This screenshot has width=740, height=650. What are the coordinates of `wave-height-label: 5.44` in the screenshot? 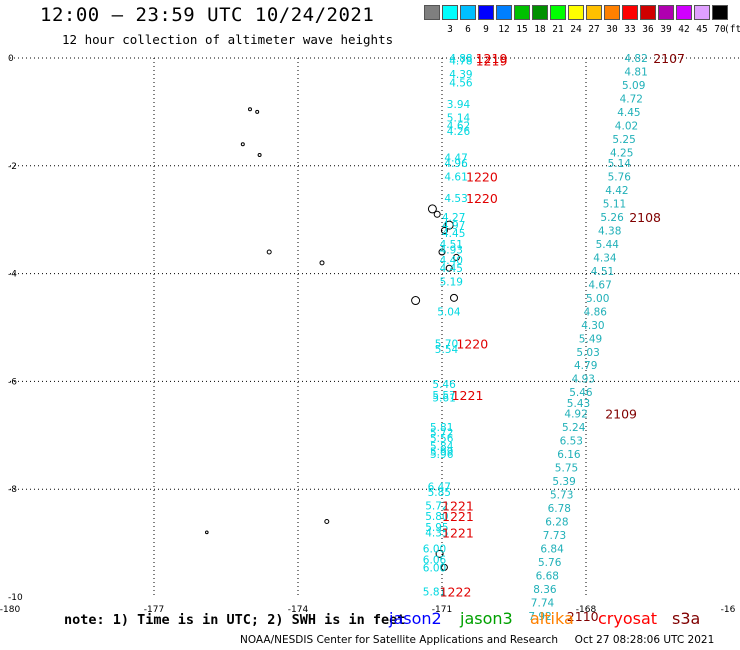 It's located at (608, 245).